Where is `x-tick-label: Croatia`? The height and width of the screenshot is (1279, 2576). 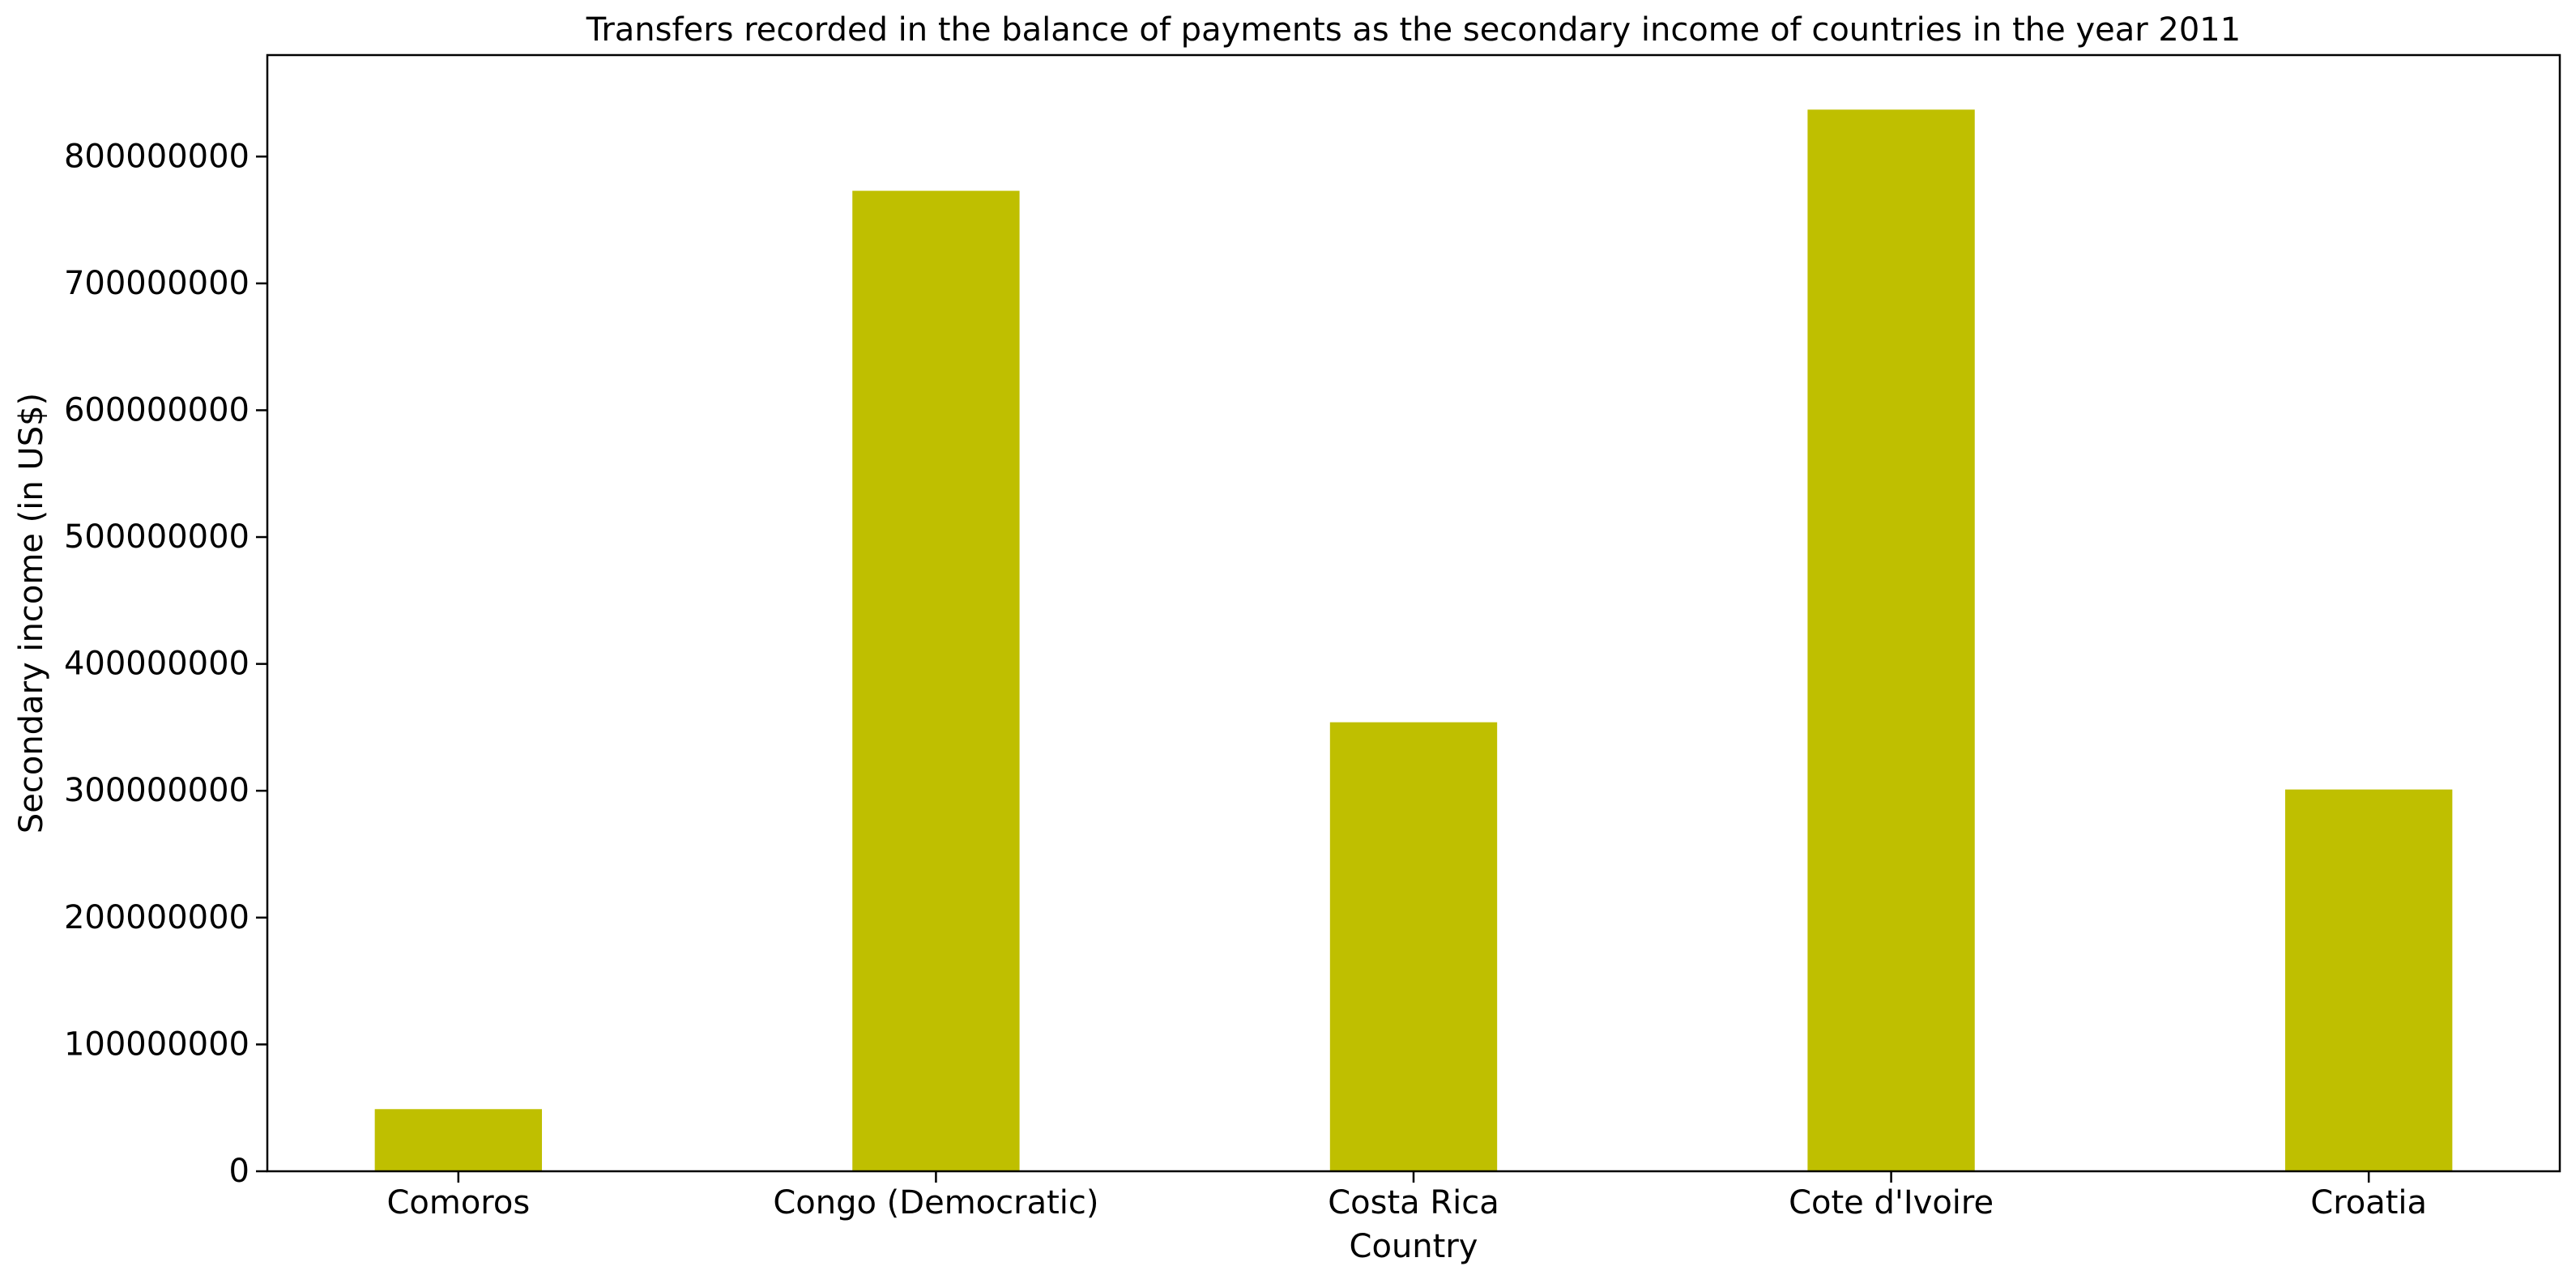 x-tick-label: Croatia is located at coordinates (2368, 1202).